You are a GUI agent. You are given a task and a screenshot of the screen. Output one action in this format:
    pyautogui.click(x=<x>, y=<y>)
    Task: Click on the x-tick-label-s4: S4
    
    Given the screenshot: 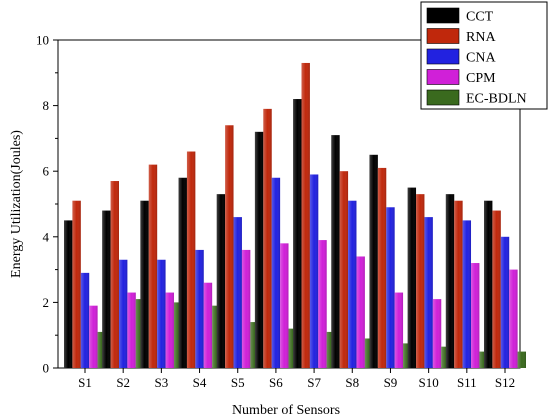 What is the action you would take?
    pyautogui.click(x=200, y=382)
    